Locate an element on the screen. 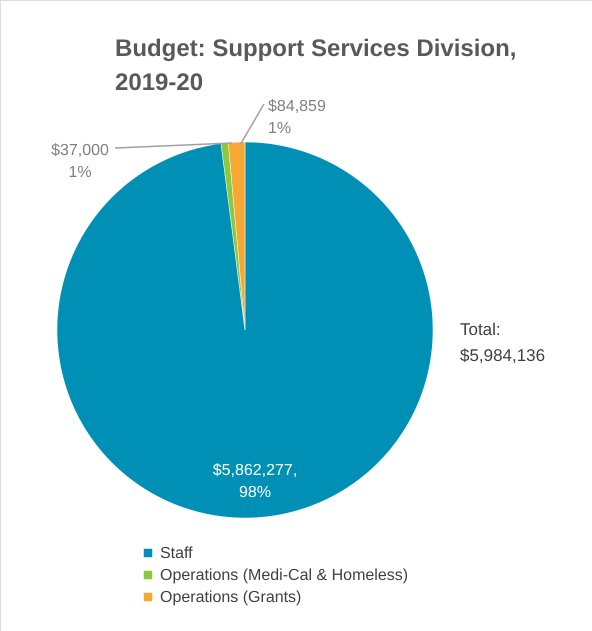 The width and height of the screenshot is (592, 631). chart-title: Budget: Support Services Division, 2019-20 is located at coordinates (315, 65).